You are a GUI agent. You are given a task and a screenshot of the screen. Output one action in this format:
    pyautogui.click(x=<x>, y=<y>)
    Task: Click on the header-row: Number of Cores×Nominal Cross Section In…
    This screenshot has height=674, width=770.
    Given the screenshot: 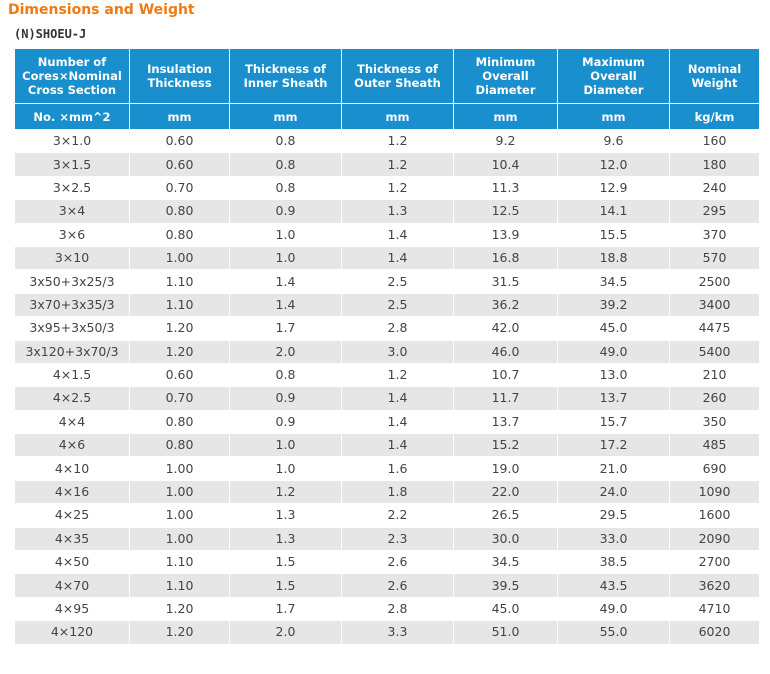 What is the action you would take?
    pyautogui.click(x=387, y=76)
    